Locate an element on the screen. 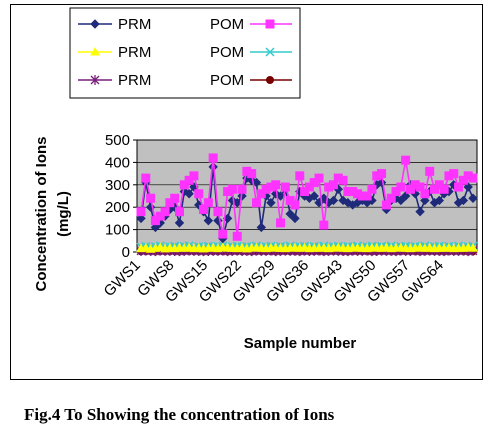  y-axis-title-line1: Concentration of Ions is located at coordinates (41, 214).